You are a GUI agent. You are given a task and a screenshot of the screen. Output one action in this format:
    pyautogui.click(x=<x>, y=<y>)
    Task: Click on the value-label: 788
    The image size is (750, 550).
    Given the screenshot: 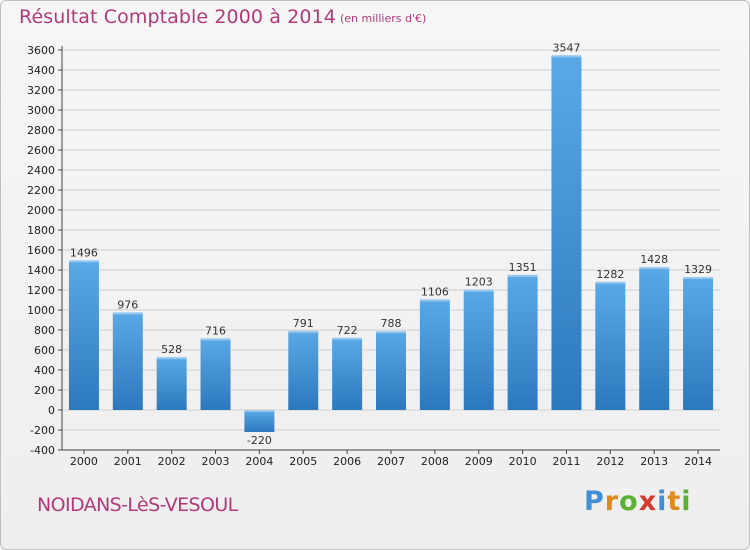 What is the action you would take?
    pyautogui.click(x=391, y=323)
    